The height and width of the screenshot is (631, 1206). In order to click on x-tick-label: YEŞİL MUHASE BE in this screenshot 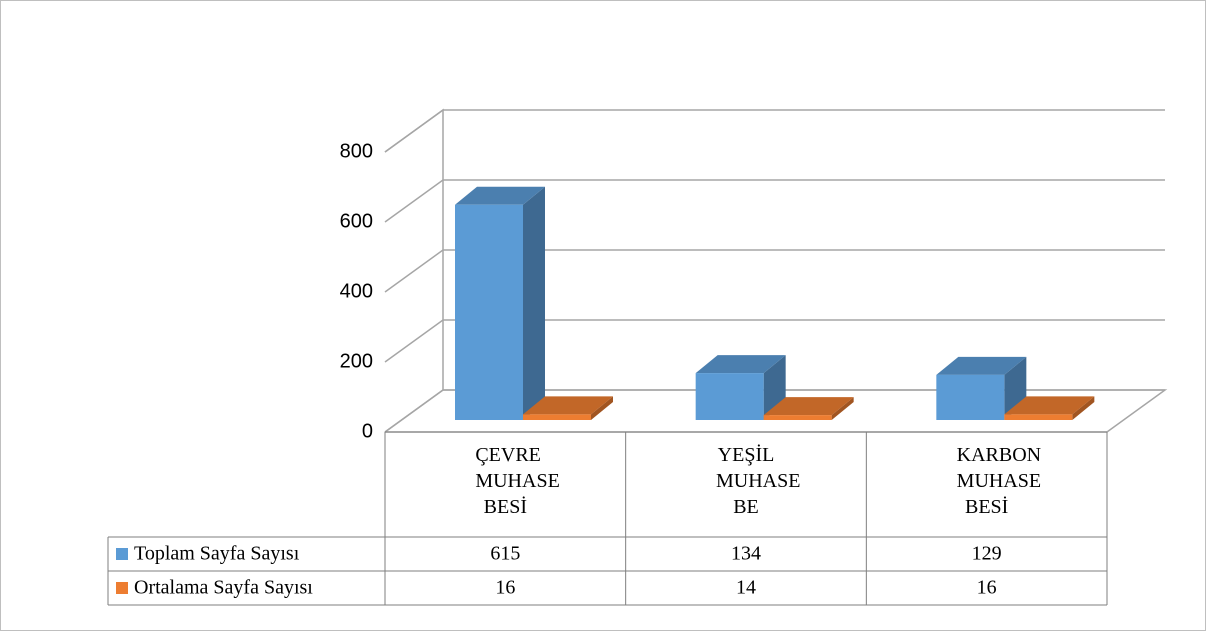, I will do `click(758, 481)`.